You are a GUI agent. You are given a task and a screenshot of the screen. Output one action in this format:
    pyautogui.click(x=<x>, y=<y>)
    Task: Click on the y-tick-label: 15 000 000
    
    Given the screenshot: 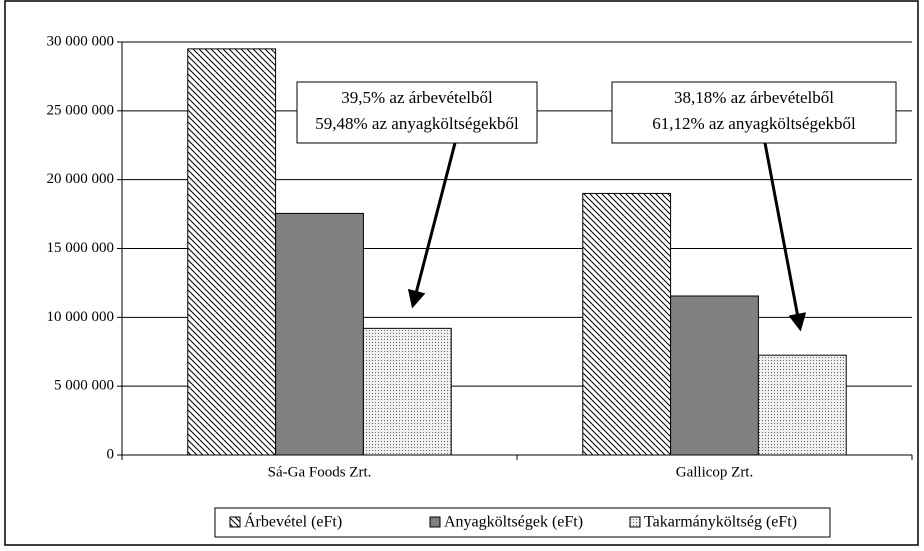 What is the action you would take?
    pyautogui.click(x=81, y=248)
    